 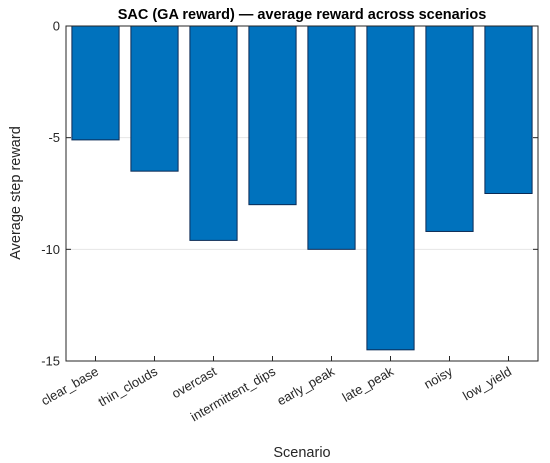 What do you see at coordinates (194, 382) in the screenshot?
I see `x-tick-label: overcast` at bounding box center [194, 382].